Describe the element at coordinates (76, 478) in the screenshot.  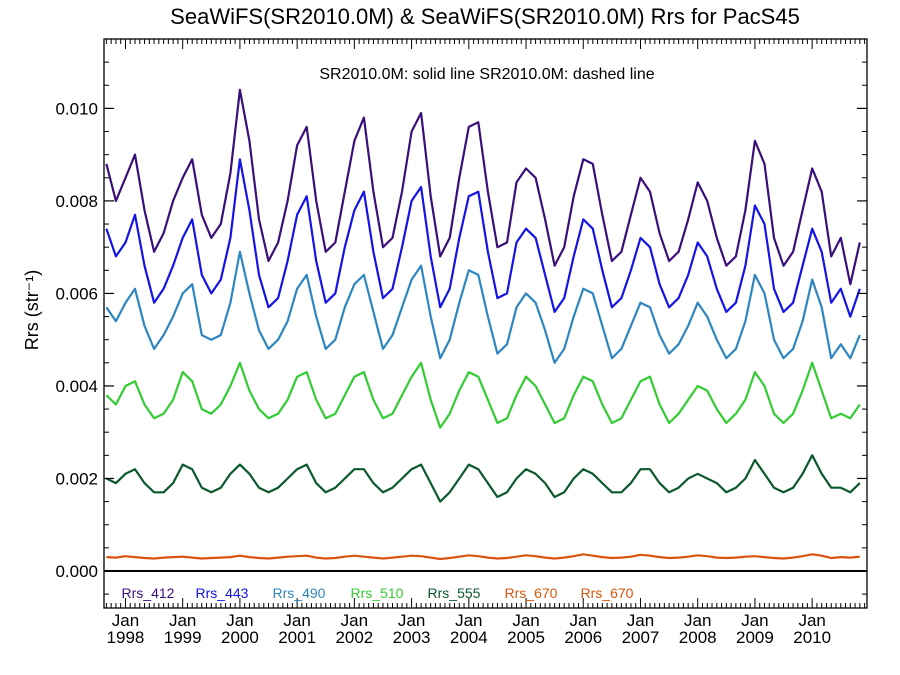
I see `y-tick-label: 0.002` at that location.